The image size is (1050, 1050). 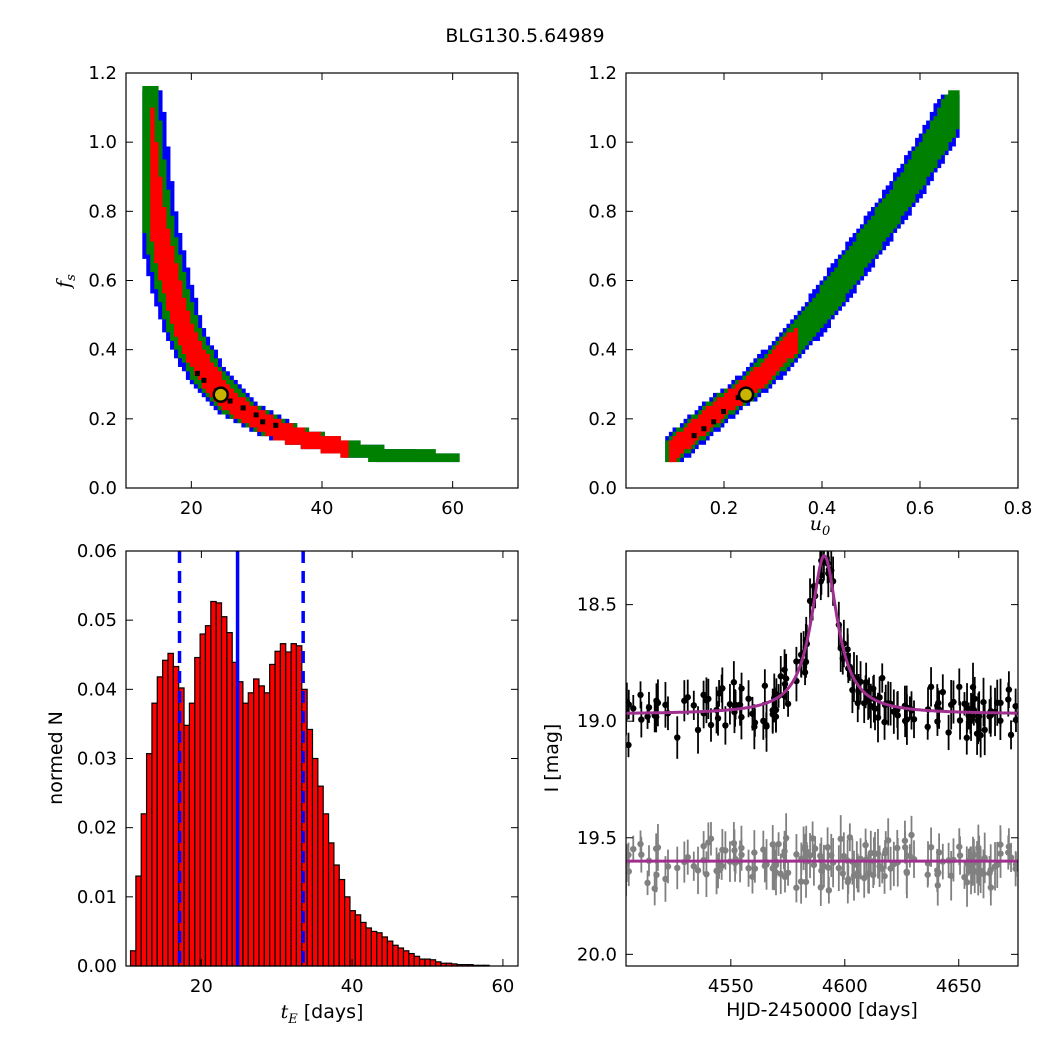 What do you see at coordinates (191, 508) in the screenshot?
I see `x-tick-label: 20` at bounding box center [191, 508].